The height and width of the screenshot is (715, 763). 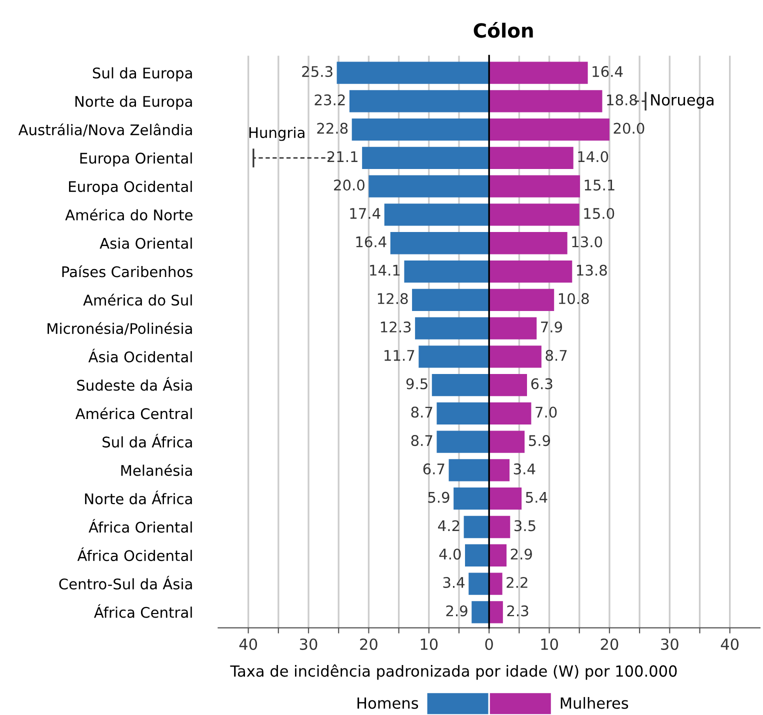 I want to click on data-label: 15.1, so click(x=599, y=185).